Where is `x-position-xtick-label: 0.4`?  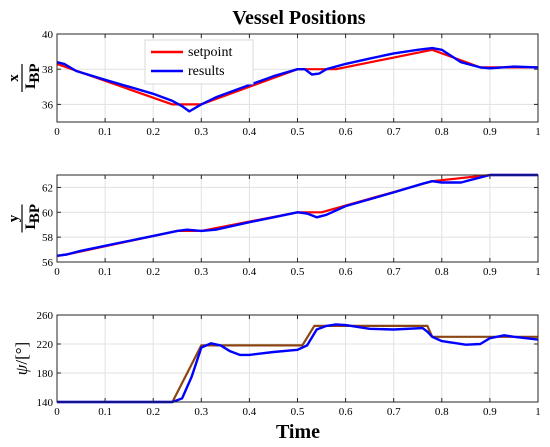 x-position-xtick-label: 0.4 is located at coordinates (250, 132).